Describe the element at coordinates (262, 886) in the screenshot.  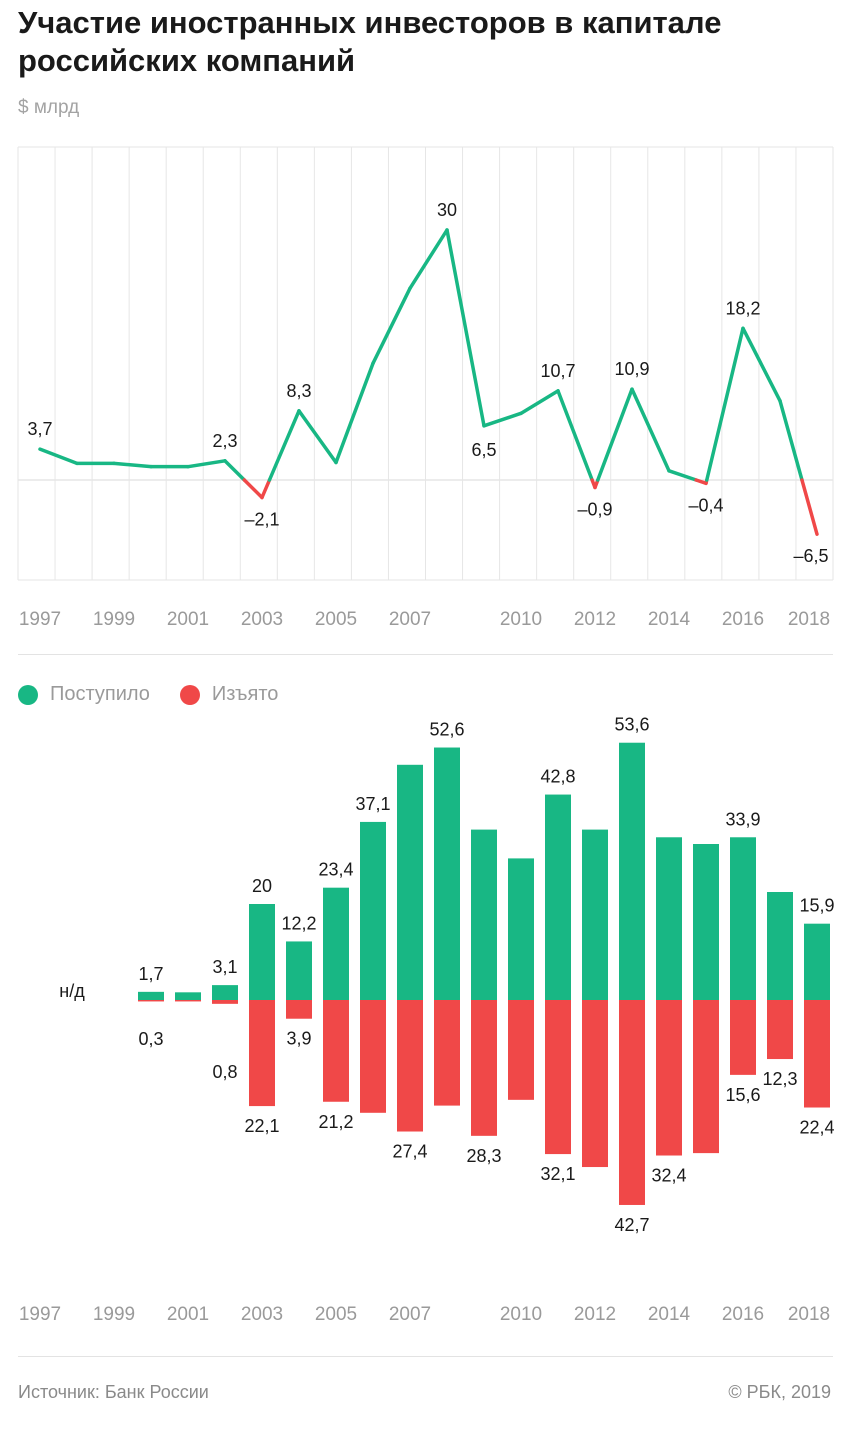
I see `bar-inflow-label: 20` at that location.